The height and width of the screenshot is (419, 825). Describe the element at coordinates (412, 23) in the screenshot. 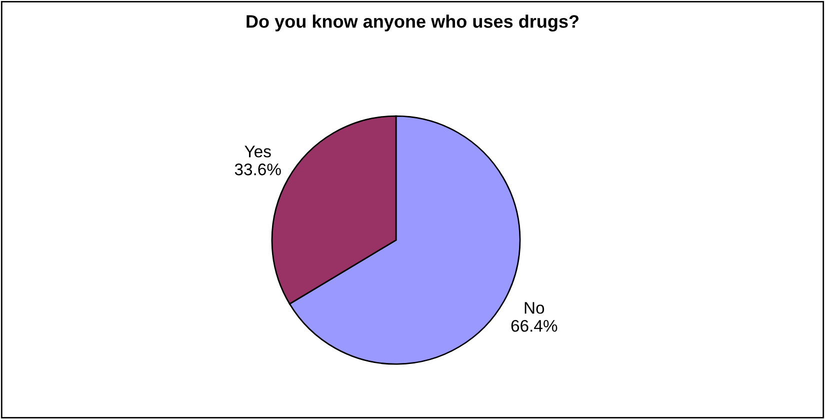

I see `chart-title: Do you know anyone who uses drugs?` at that location.